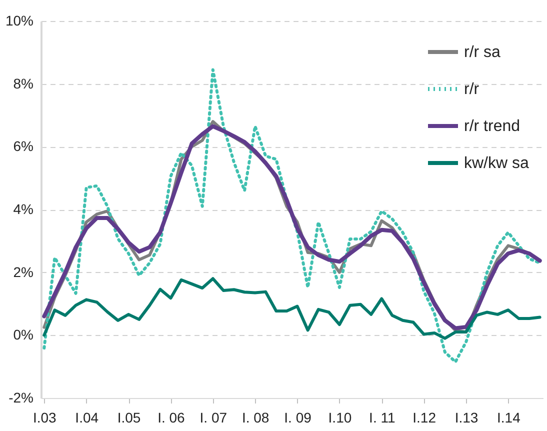  What do you see at coordinates (492, 126) in the screenshot?
I see `legend-label: r/r trend` at bounding box center [492, 126].